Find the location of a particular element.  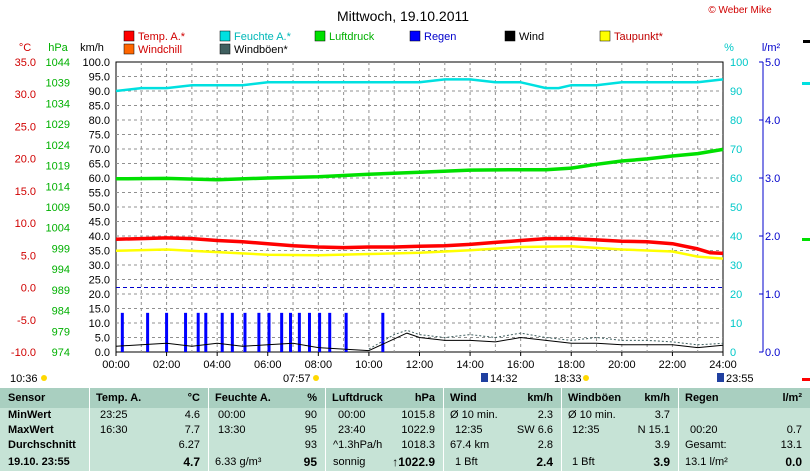

rain-unit-header: l/m² is located at coordinates (792, 398).